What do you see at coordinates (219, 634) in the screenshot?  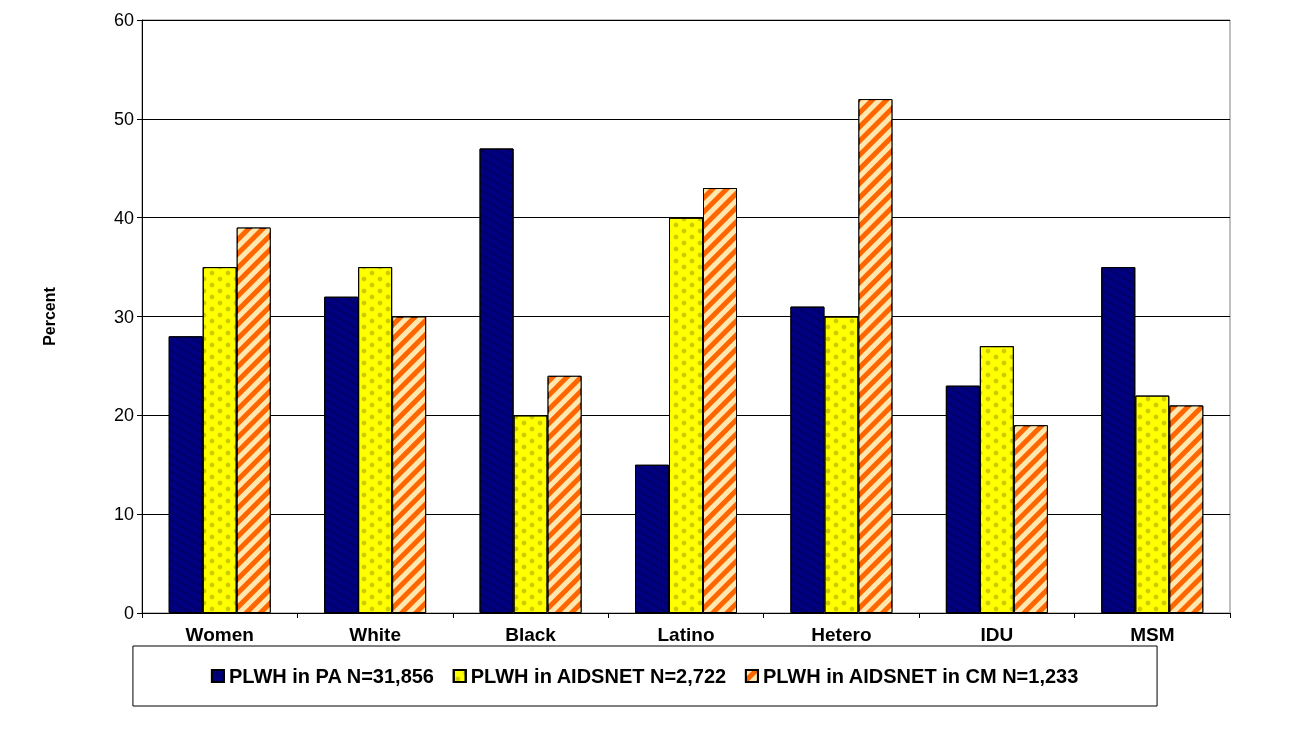 I see `x-tick-label: Women` at bounding box center [219, 634].